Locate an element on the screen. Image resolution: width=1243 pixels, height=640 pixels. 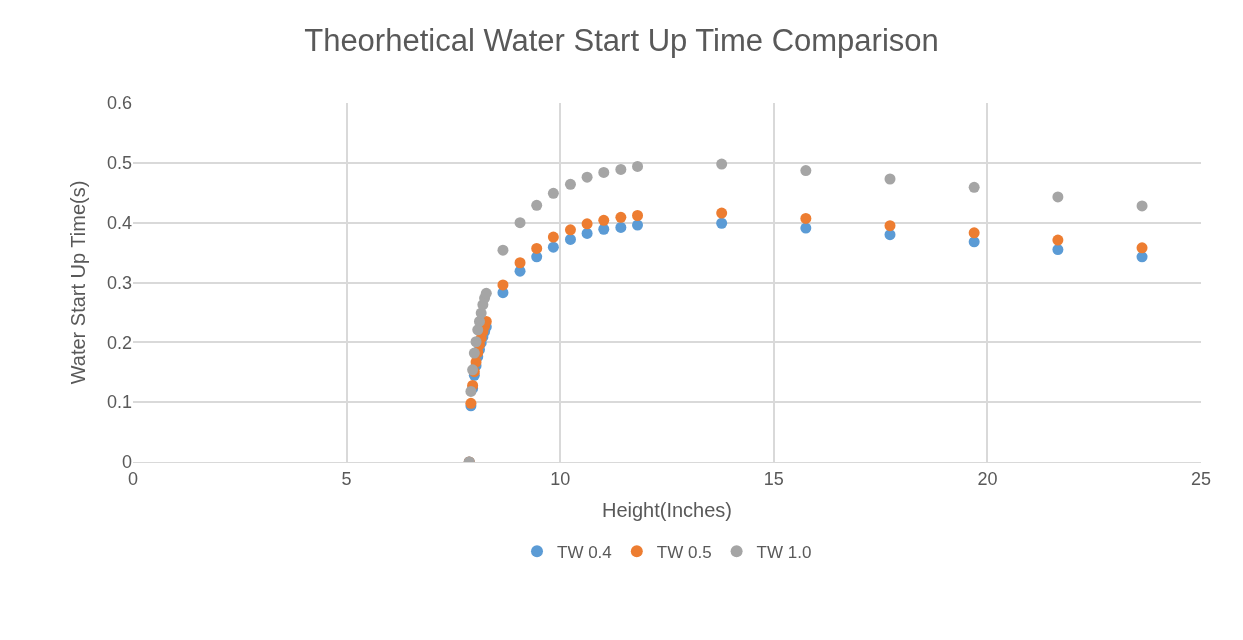
x-tick-label: 20 is located at coordinates (987, 478).